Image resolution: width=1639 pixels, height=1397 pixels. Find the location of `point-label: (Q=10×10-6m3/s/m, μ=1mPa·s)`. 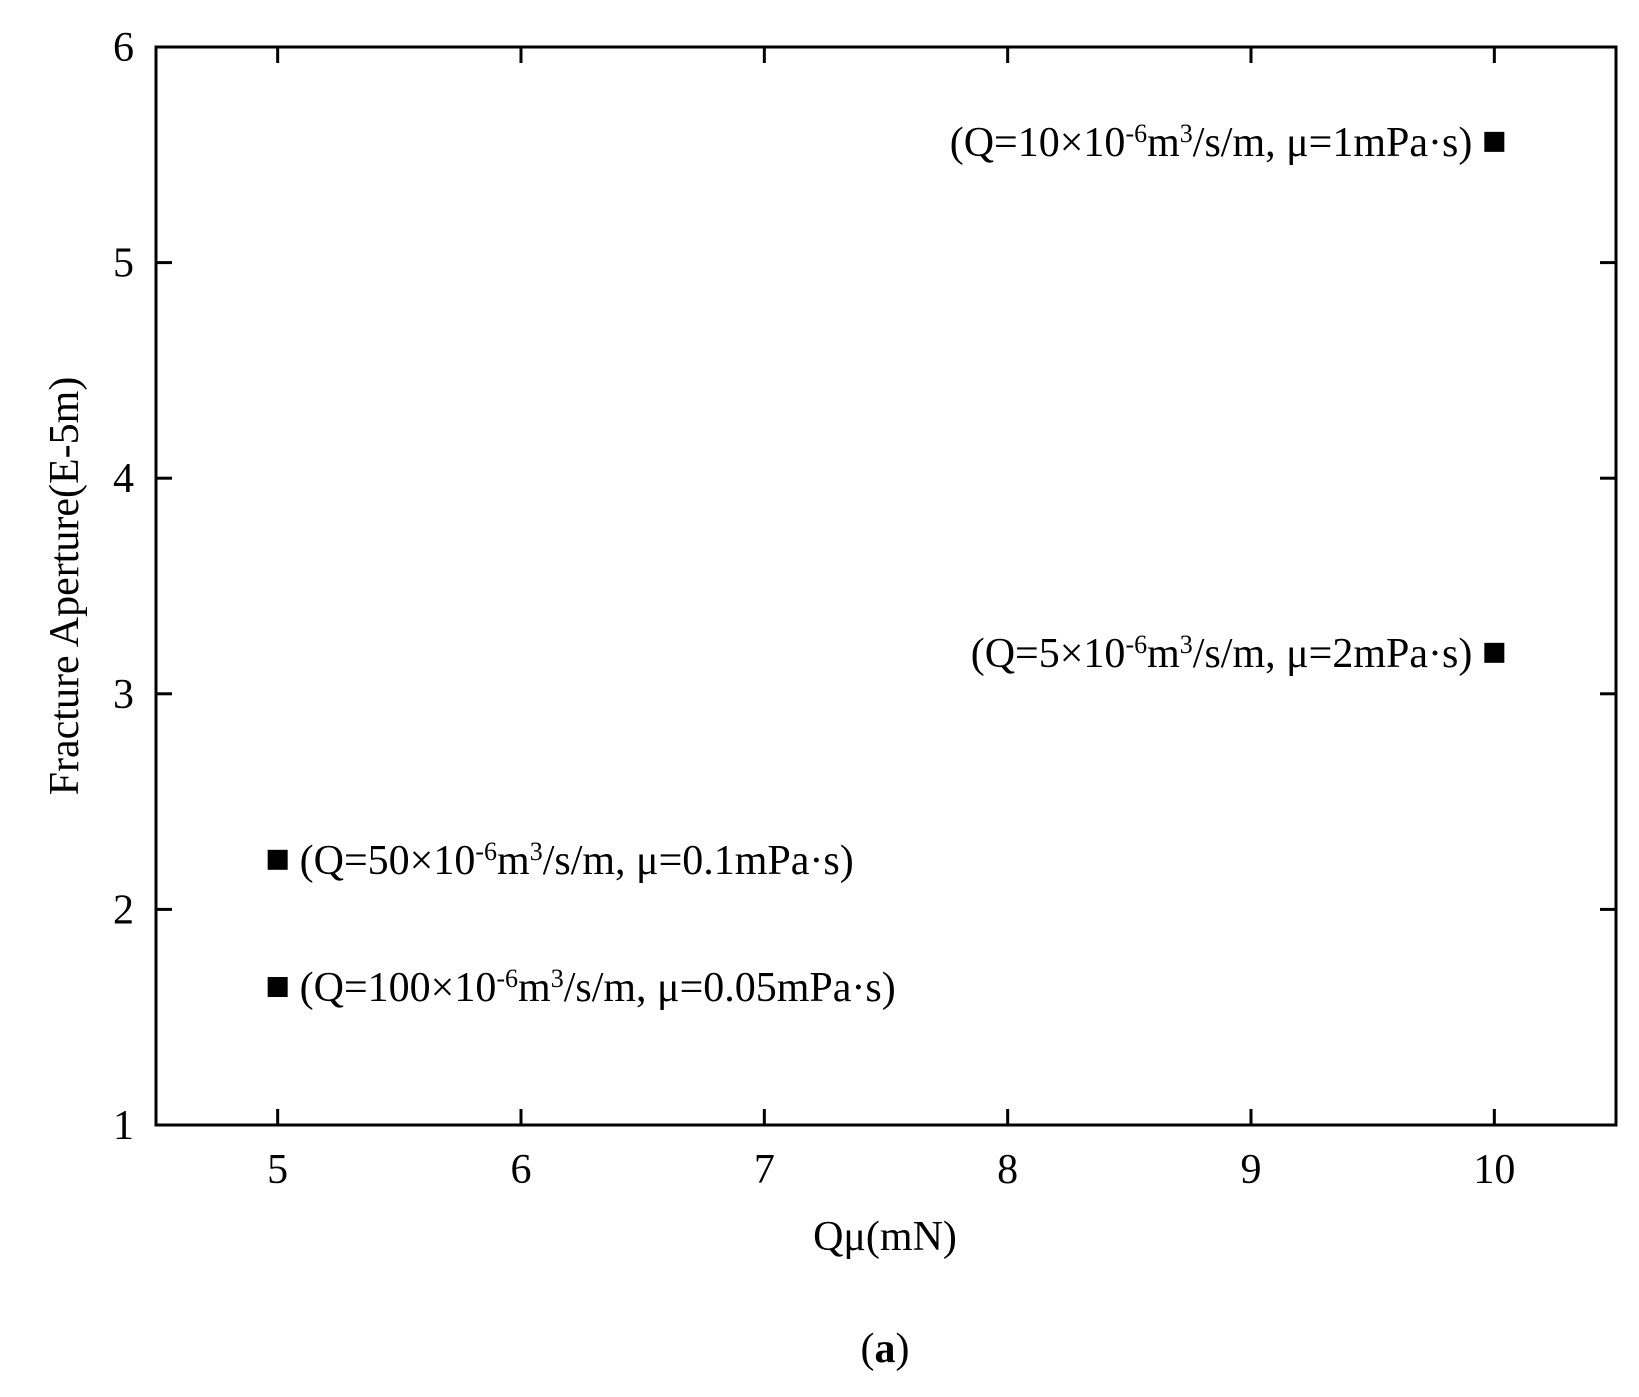

point-label: (Q=10×10-6m3/s/m, μ=1mPa·s) is located at coordinates (1211, 142).